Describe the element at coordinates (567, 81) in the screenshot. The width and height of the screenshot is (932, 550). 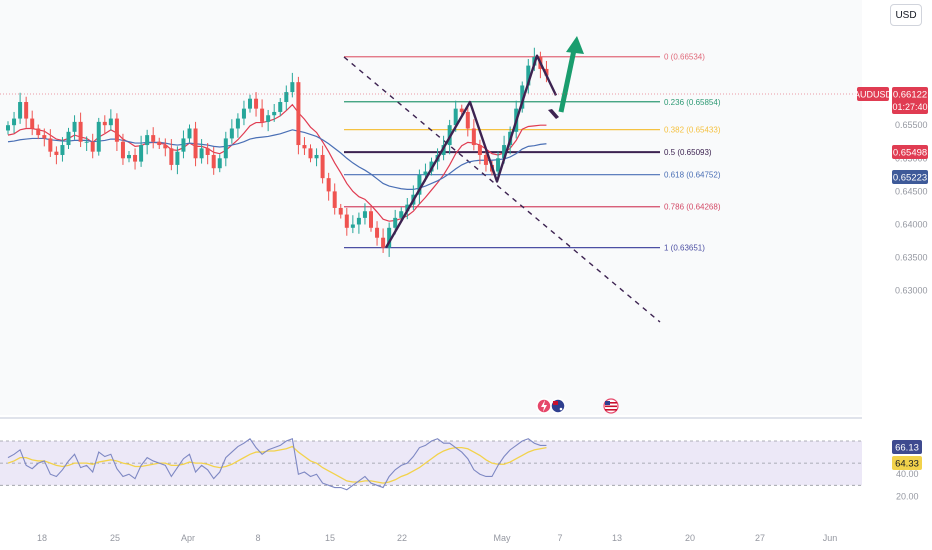
I see `target-arrow-shaft` at that location.